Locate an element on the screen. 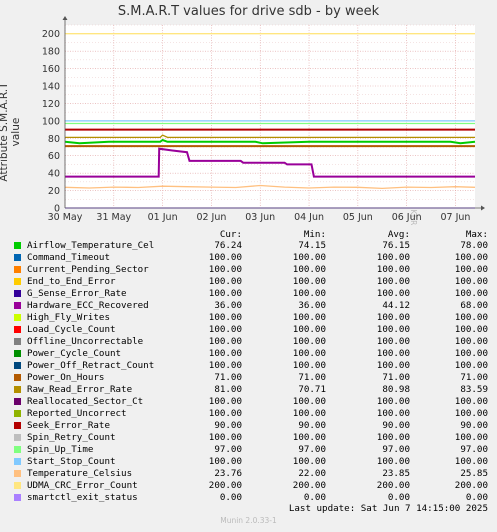 Image resolution: width=497 pixels, height=532 pixels. legend-row: Start_Stop_Count 100.00 100.00 100.00 100.00 is located at coordinates (248, 462).